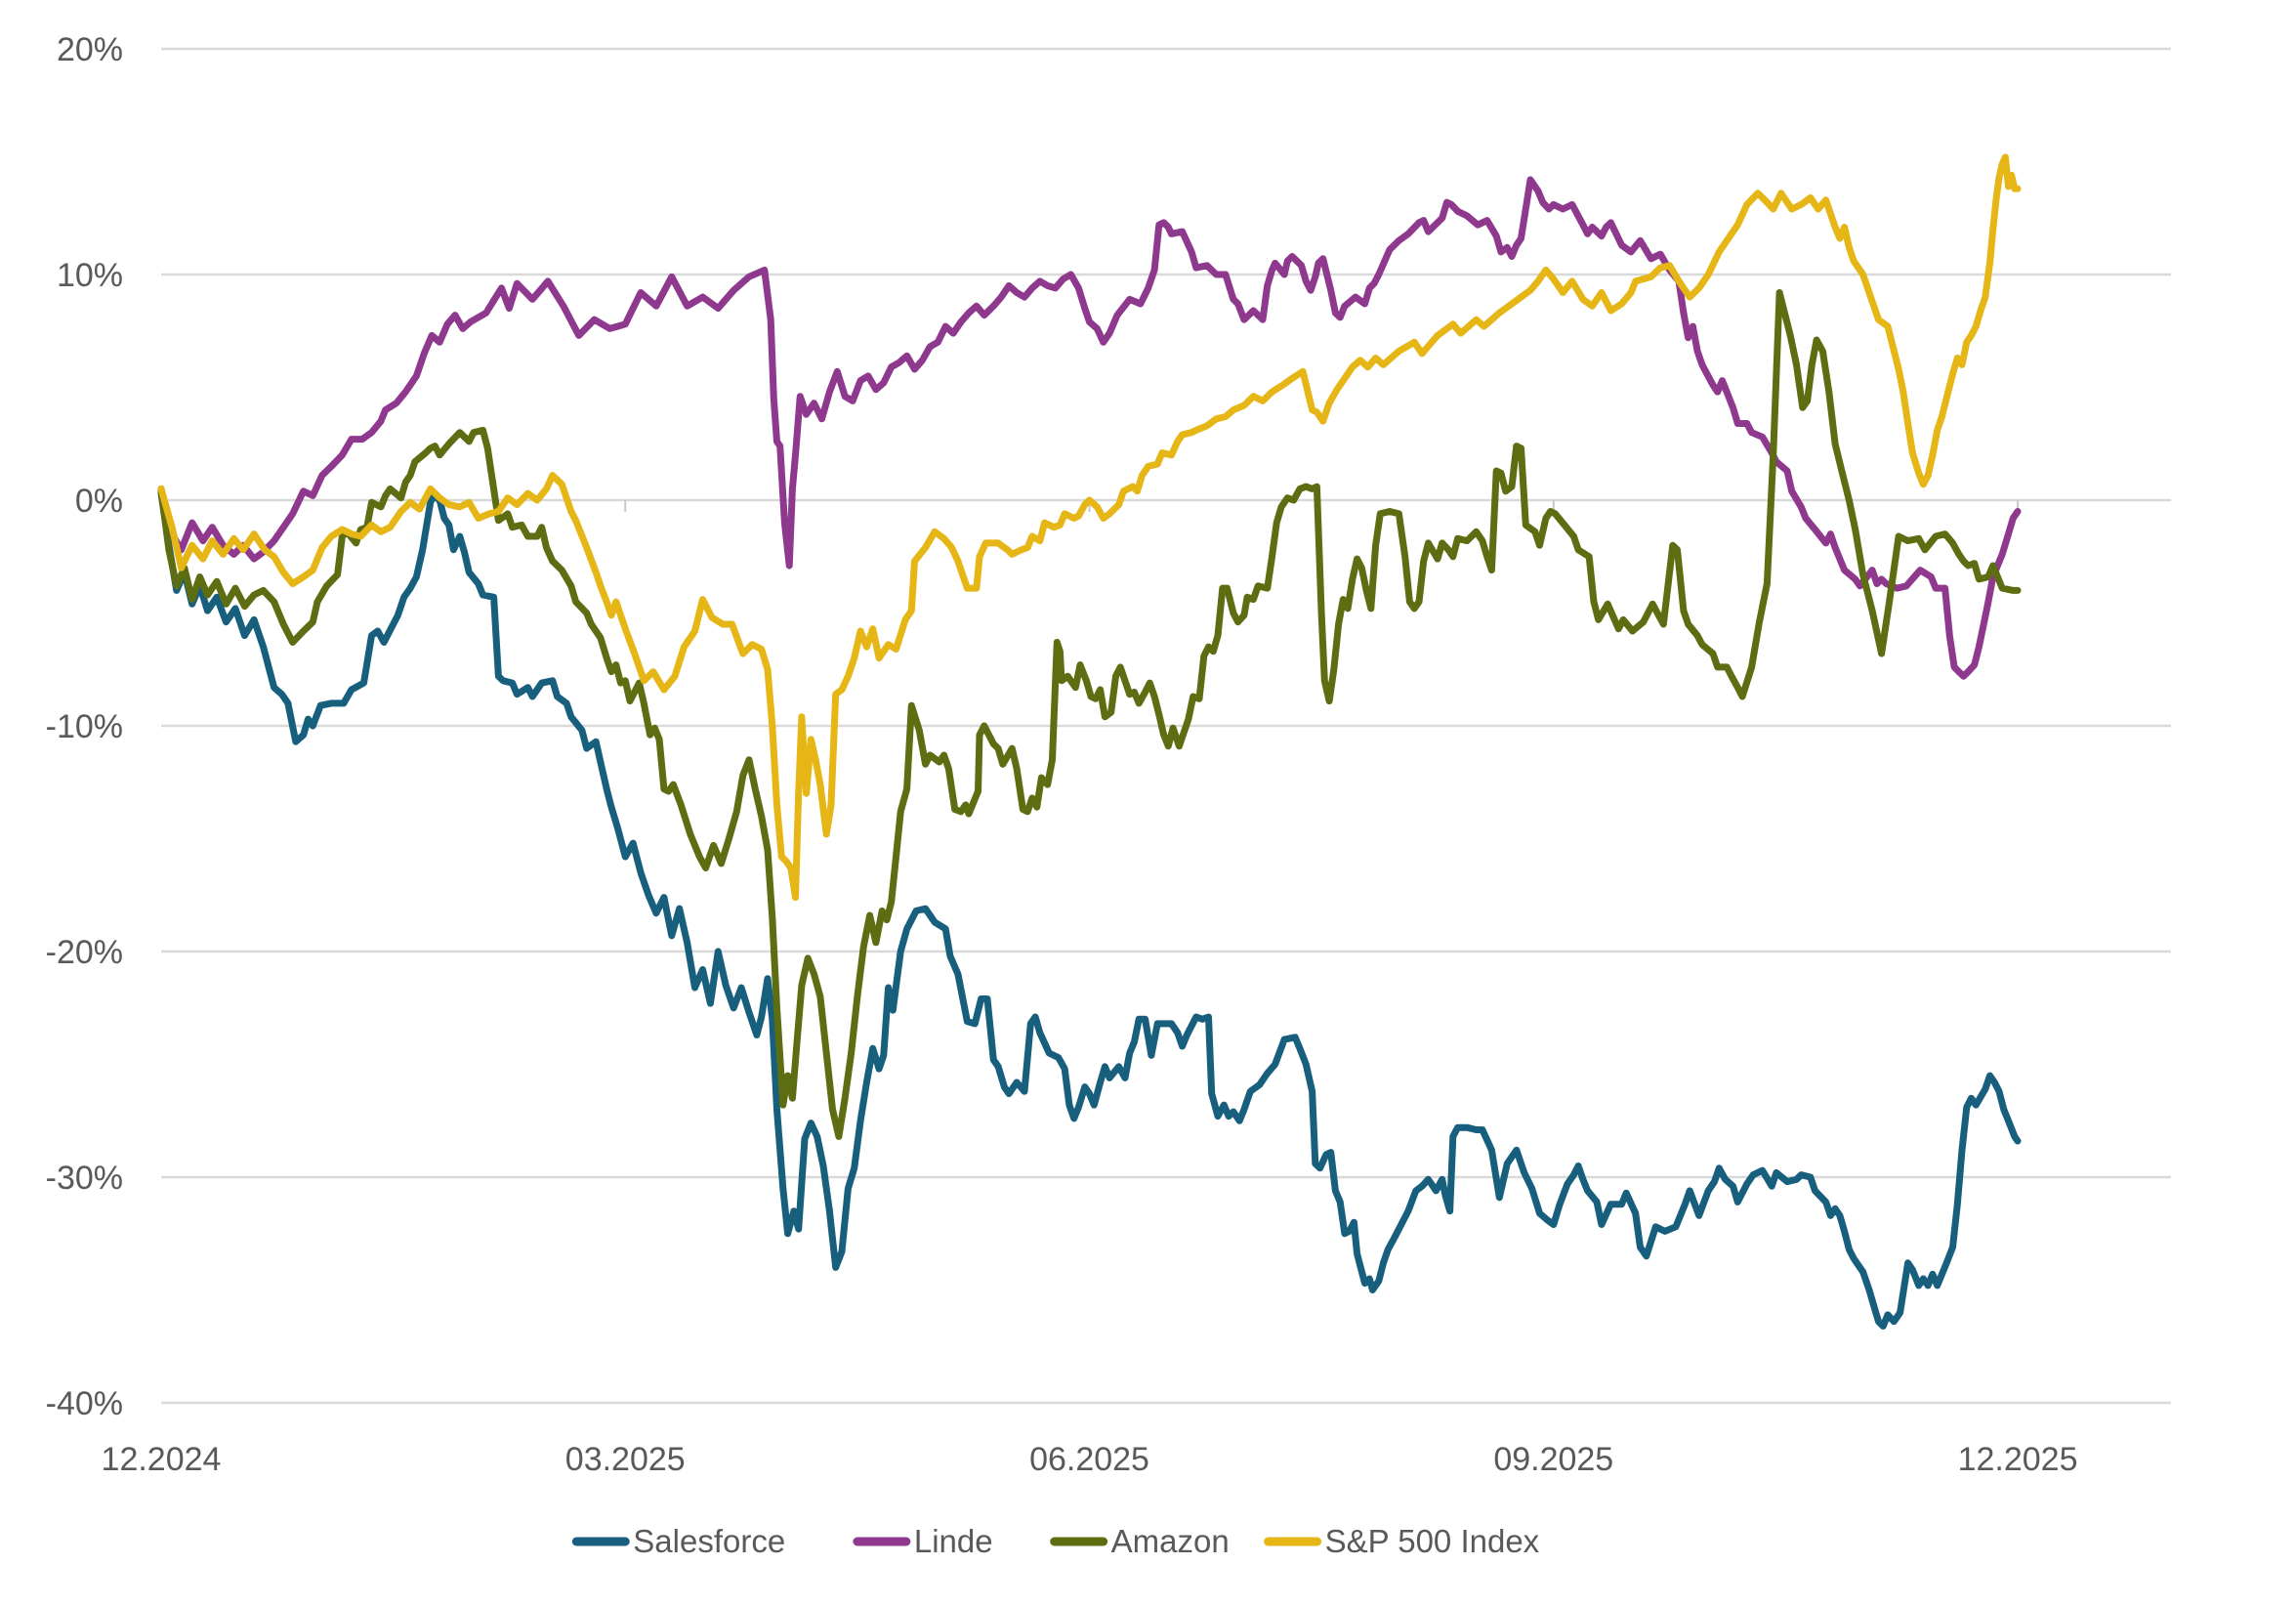  I want to click on y-axis-labels: 20% 10% 0% -10% -20% -30% -40%, so click(84, 727).